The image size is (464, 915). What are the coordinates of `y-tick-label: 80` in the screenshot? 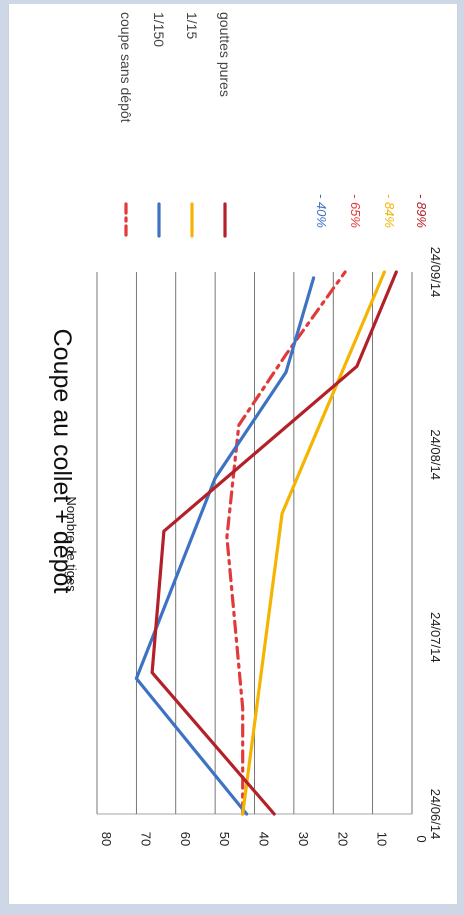 It's located at (106, 839).